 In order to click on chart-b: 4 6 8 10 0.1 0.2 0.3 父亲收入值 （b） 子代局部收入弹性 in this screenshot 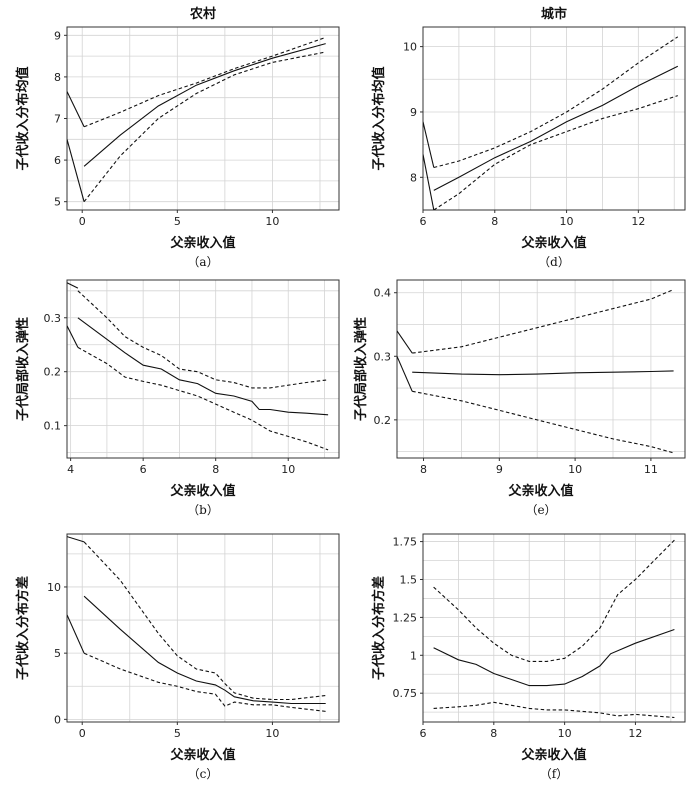, I will do `click(177, 398)`.